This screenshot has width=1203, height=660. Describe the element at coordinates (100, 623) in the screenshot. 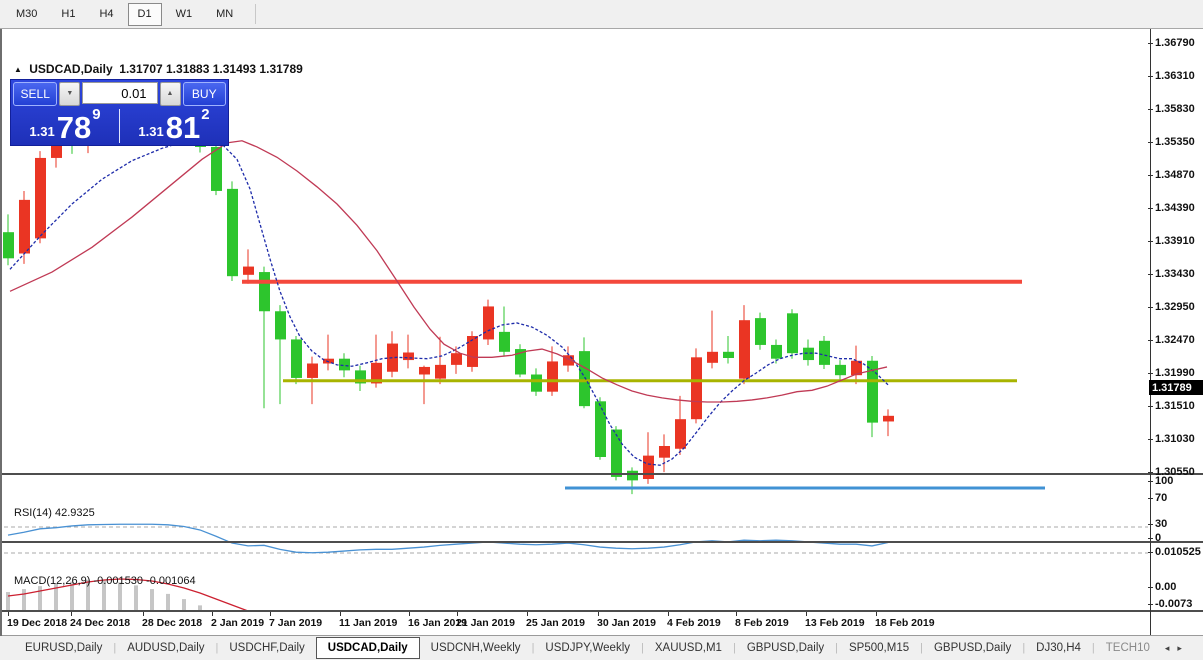

I see `date-axis-label: 24 Dec 2018` at that location.